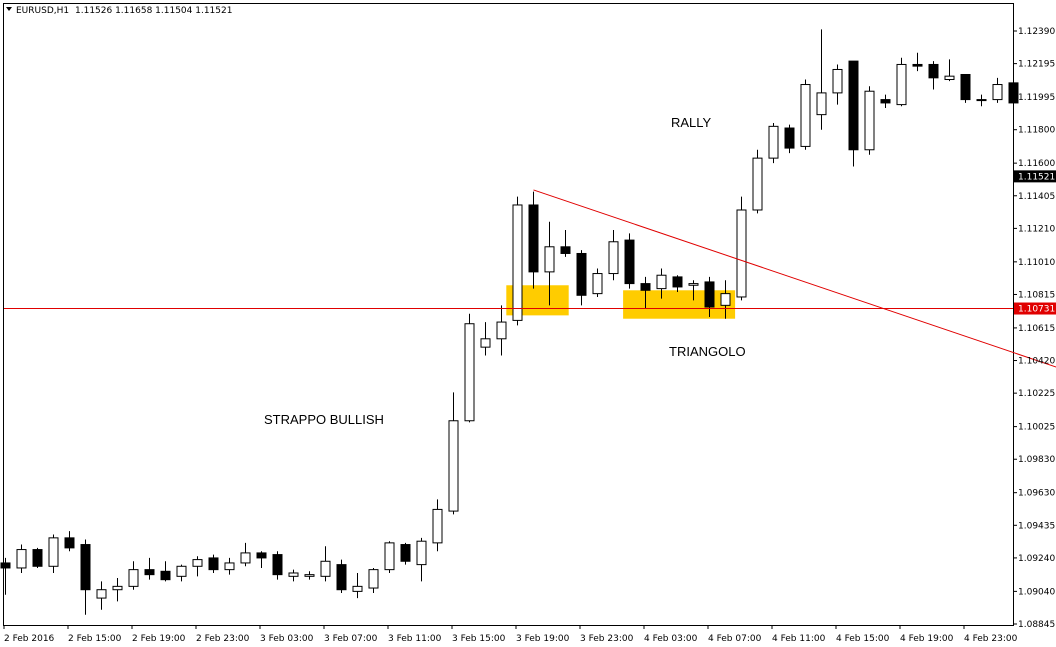 The width and height of the screenshot is (1056, 647). Describe the element at coordinates (1035, 242) in the screenshot. I see `price-tags: 1.11521 1.10731` at that location.